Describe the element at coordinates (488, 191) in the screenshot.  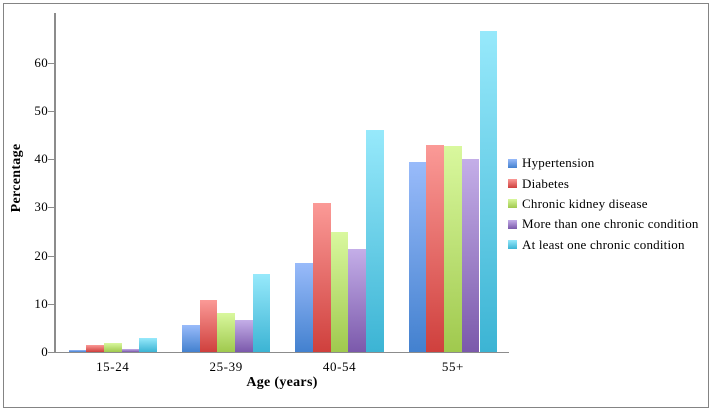
I see `bar-at-least-one-chronic-condition-55+` at that location.